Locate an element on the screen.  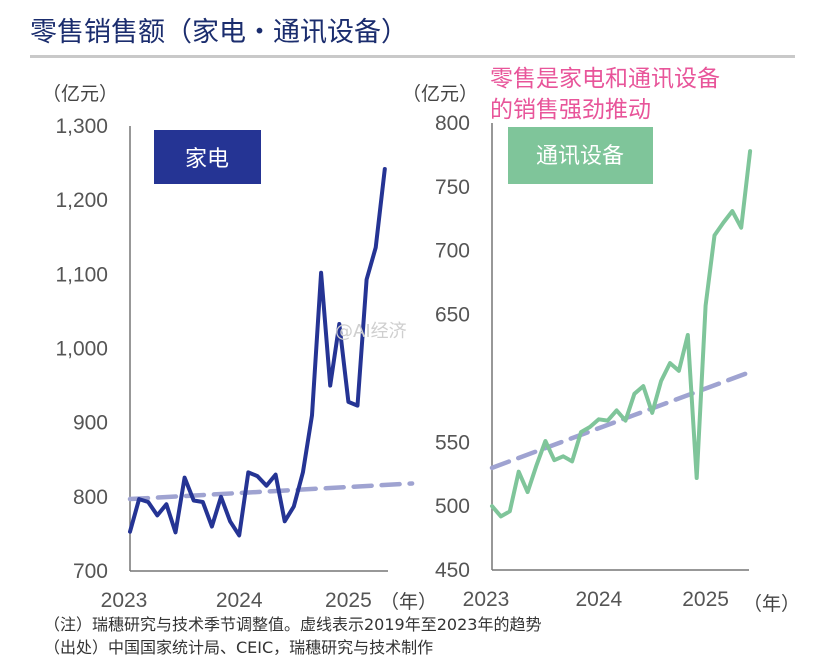
title-divider is located at coordinates (412, 56).